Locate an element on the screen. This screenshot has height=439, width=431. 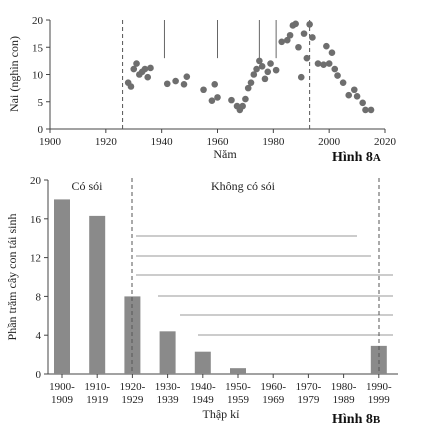
x-tick-label: 1929 is located at coordinates (132, 400).